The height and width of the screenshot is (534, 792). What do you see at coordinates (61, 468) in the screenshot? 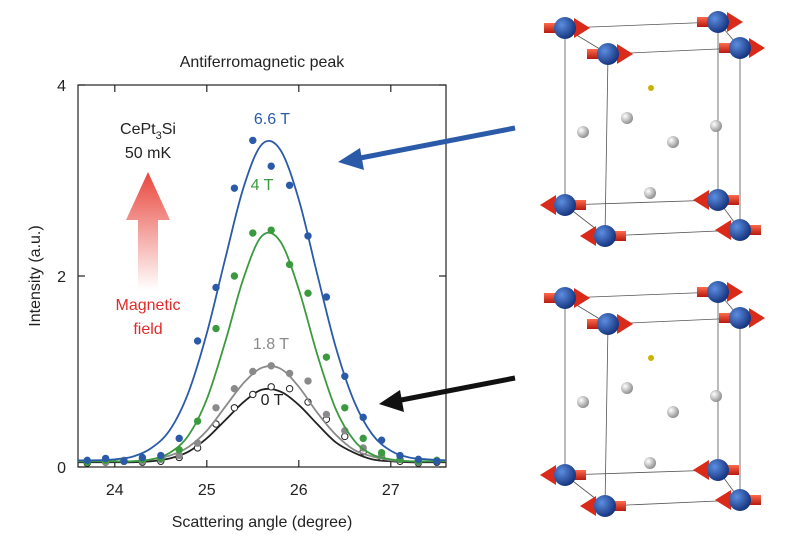
I see `y-tick-label: 0` at bounding box center [61, 468].